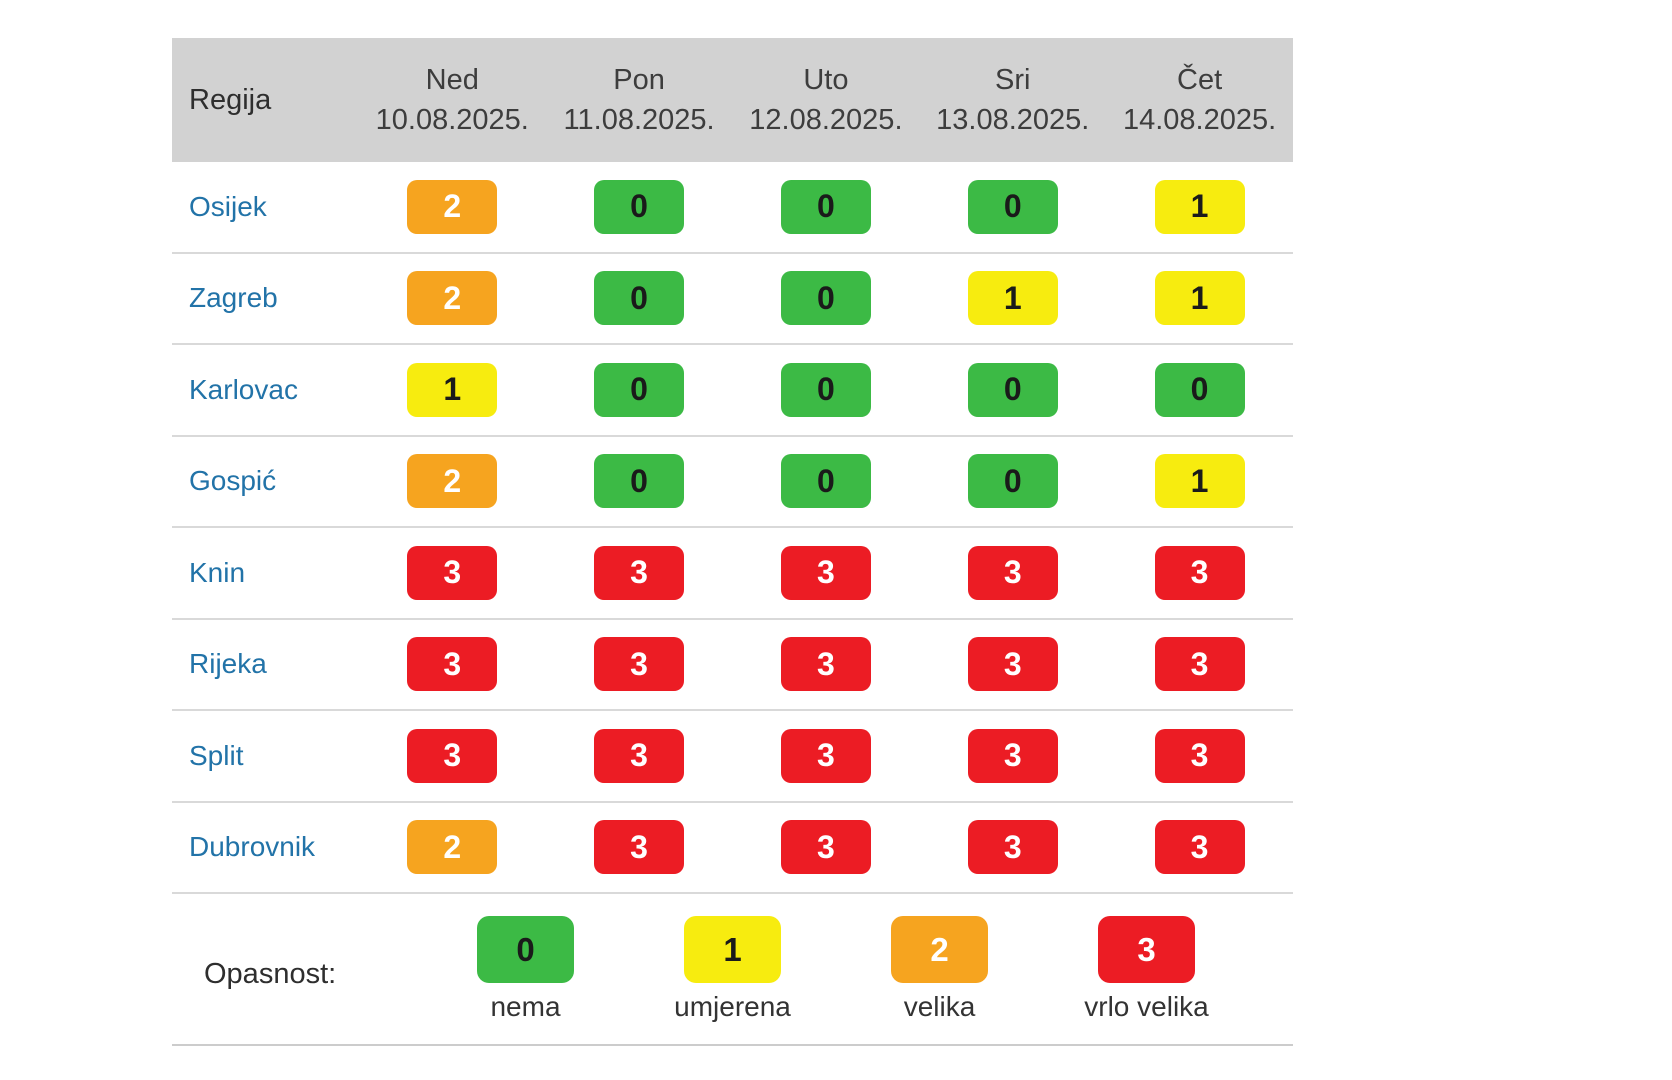 Image resolution: width=1672 pixels, height=1080 pixels. I want to click on danger-badge-legend-2: 2, so click(939, 949).